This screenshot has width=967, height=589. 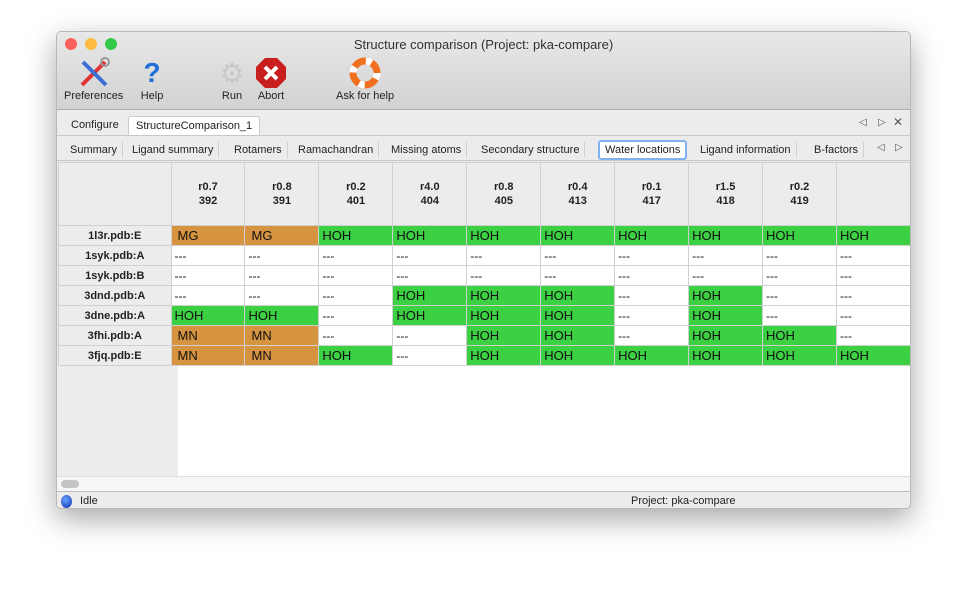 What do you see at coordinates (152, 79) in the screenshot?
I see `help-button: ? Help` at bounding box center [152, 79].